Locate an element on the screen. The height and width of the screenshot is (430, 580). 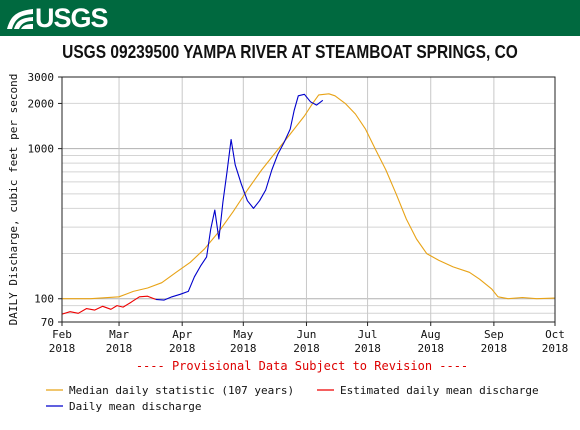
y-tick-label: 2000 is located at coordinates (41, 103).